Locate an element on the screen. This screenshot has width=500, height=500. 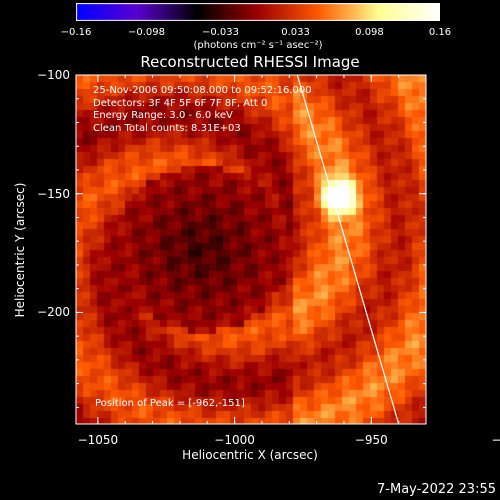
colorbar-tick-label: 0.16 is located at coordinates (440, 32).